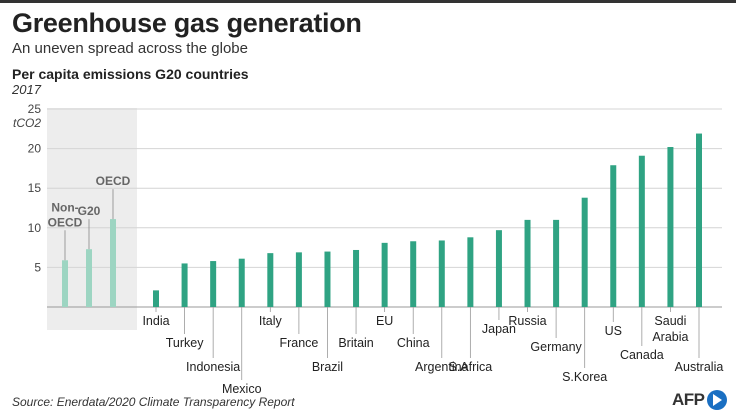 The height and width of the screenshot is (418, 736). Describe the element at coordinates (298, 279) in the screenshot. I see `bar-france` at that location.